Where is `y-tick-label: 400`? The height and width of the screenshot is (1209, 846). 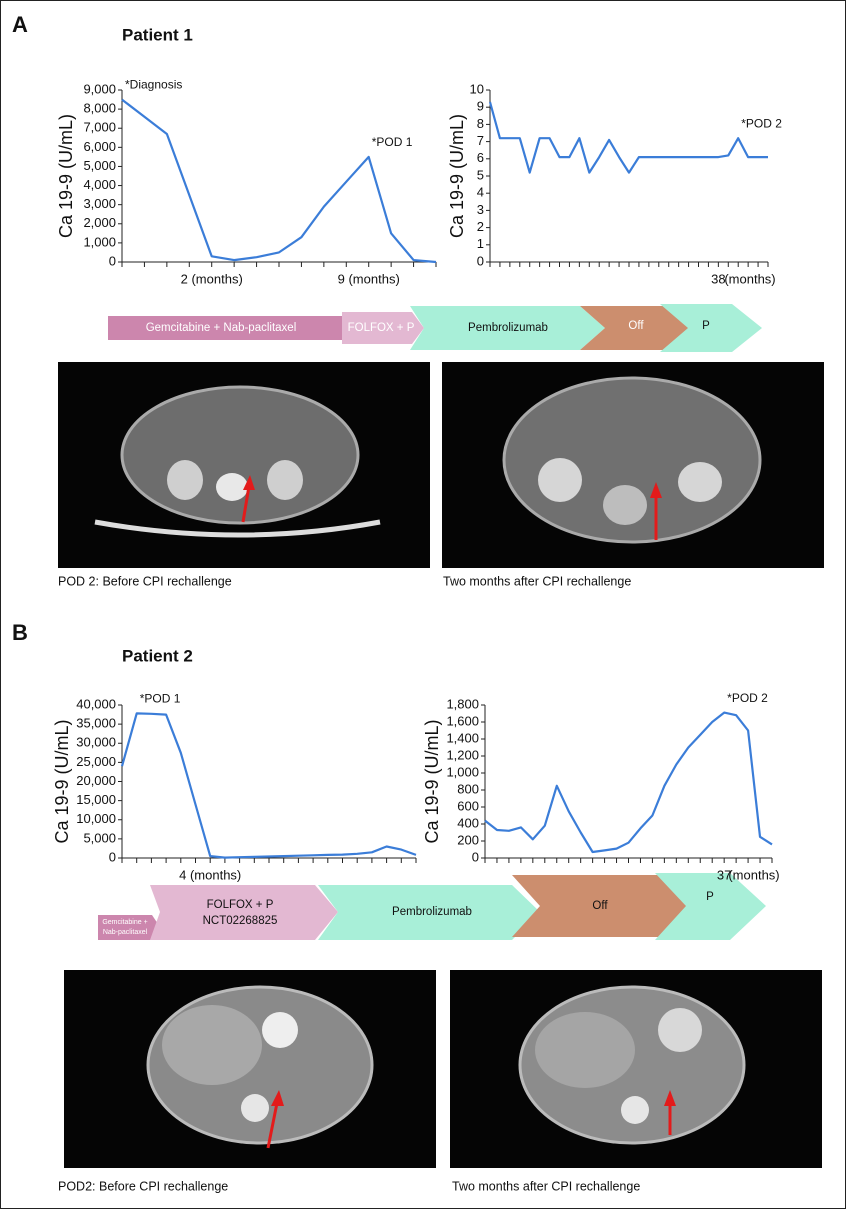
y-tick-label: 400 is located at coordinates (468, 822).